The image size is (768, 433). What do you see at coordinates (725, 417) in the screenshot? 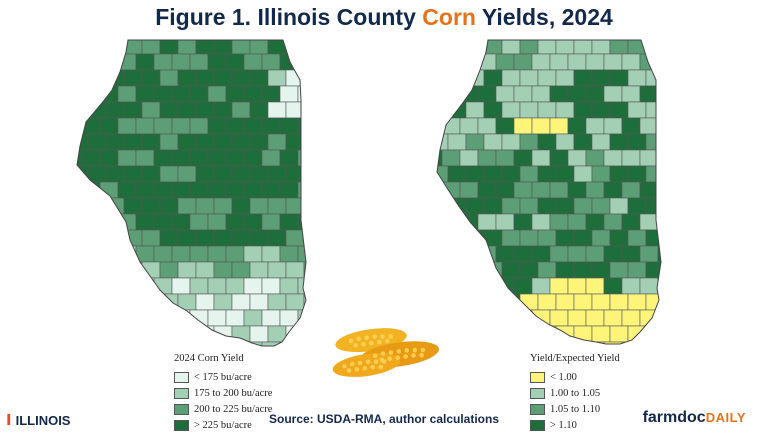
I see `brand-daily: DAILY` at bounding box center [725, 417].